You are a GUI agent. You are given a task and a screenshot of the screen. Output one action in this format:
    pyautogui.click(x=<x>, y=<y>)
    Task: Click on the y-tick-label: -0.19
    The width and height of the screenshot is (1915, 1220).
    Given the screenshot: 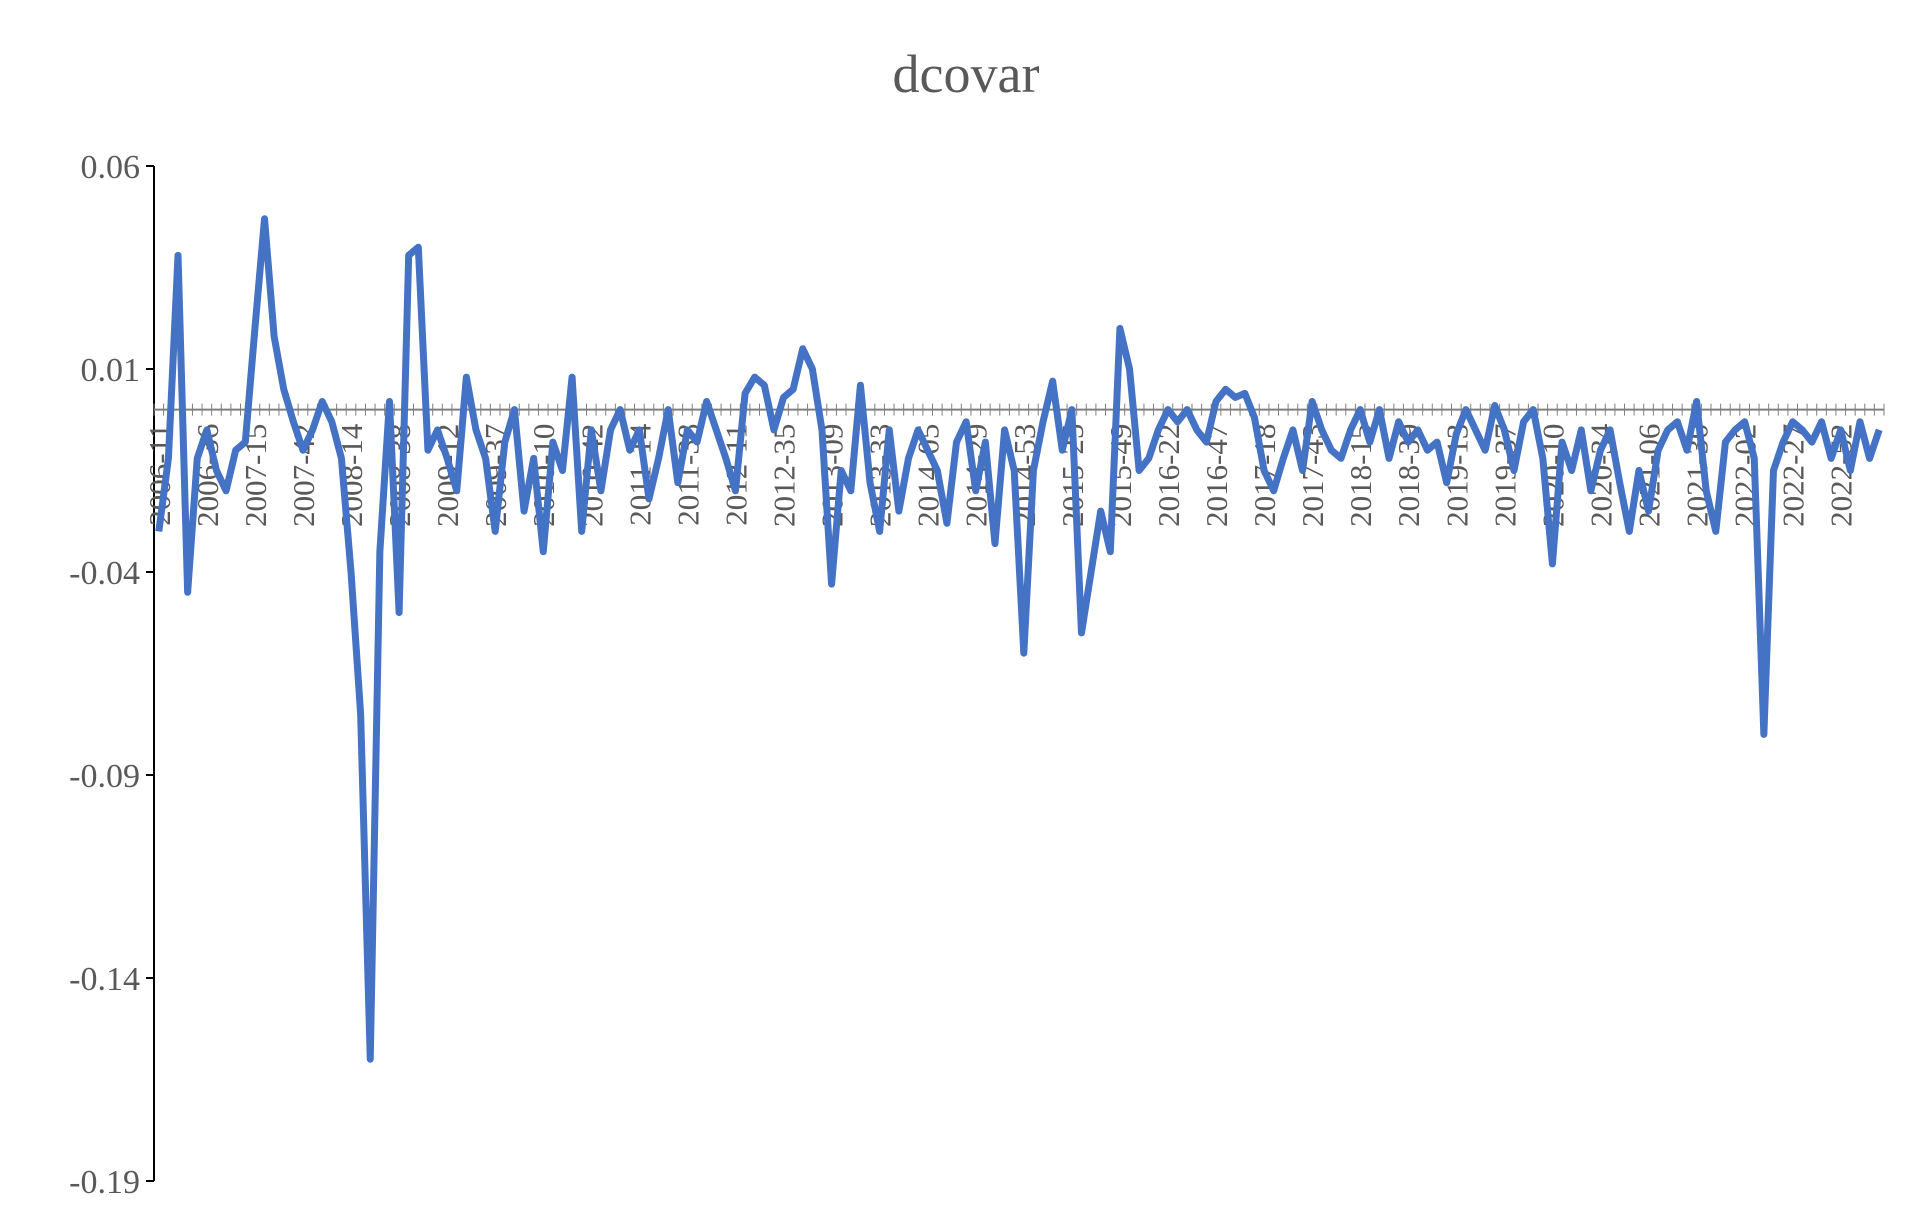 What is the action you would take?
    pyautogui.click(x=104, y=1182)
    